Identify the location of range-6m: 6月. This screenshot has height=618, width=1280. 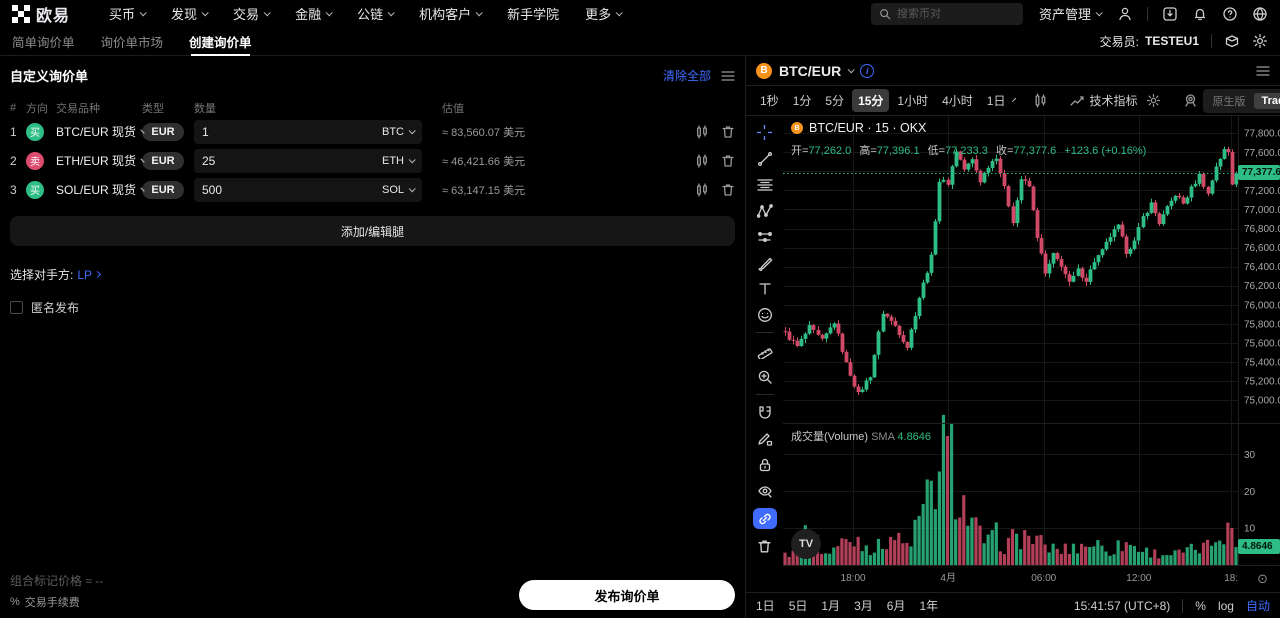
(896, 606).